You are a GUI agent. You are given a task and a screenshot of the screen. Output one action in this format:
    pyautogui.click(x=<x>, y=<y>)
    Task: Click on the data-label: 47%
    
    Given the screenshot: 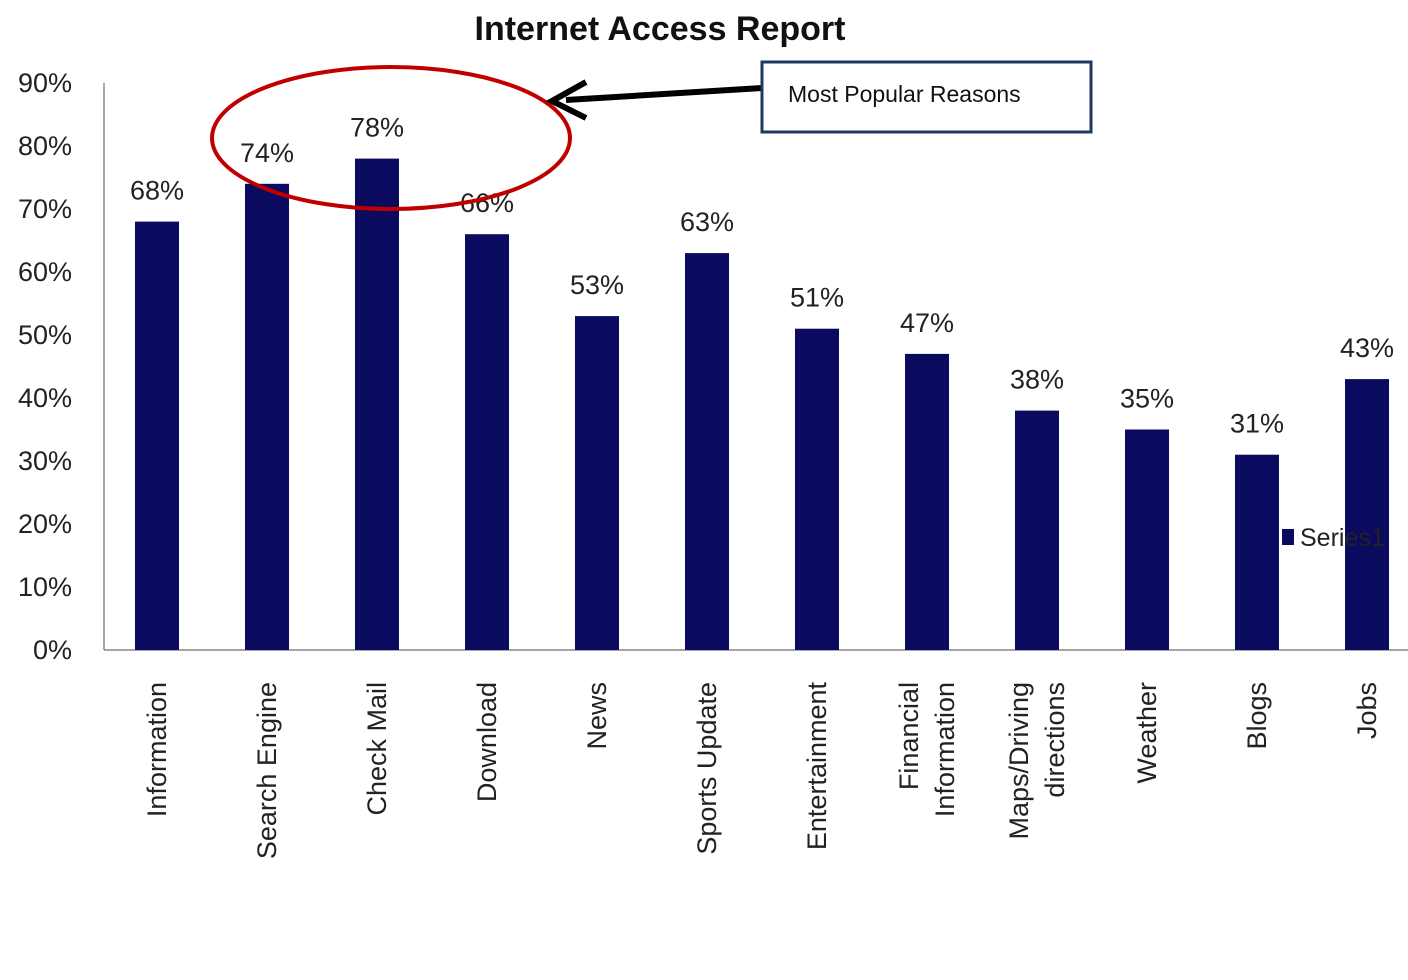 What is the action you would take?
    pyautogui.click(x=927, y=323)
    